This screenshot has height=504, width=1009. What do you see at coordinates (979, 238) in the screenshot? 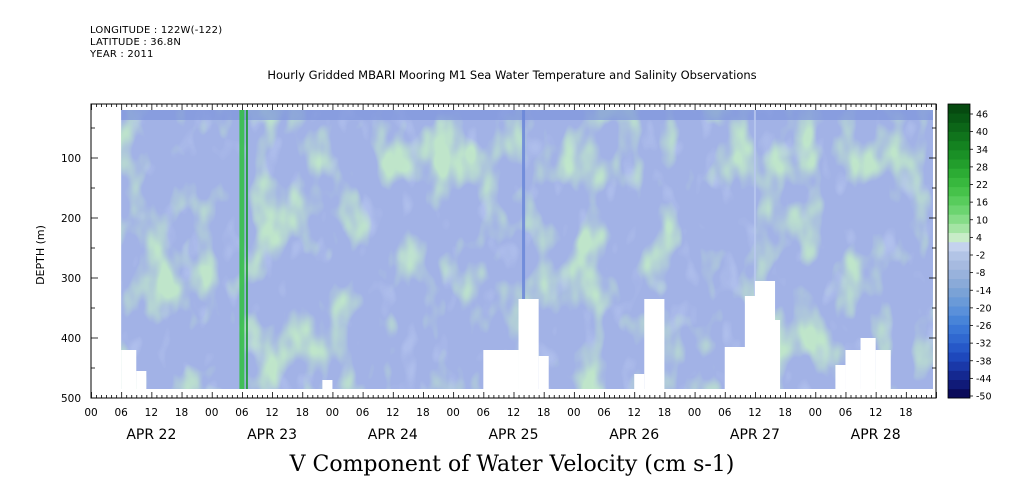
I see `colorbar-label: 4` at bounding box center [979, 238].